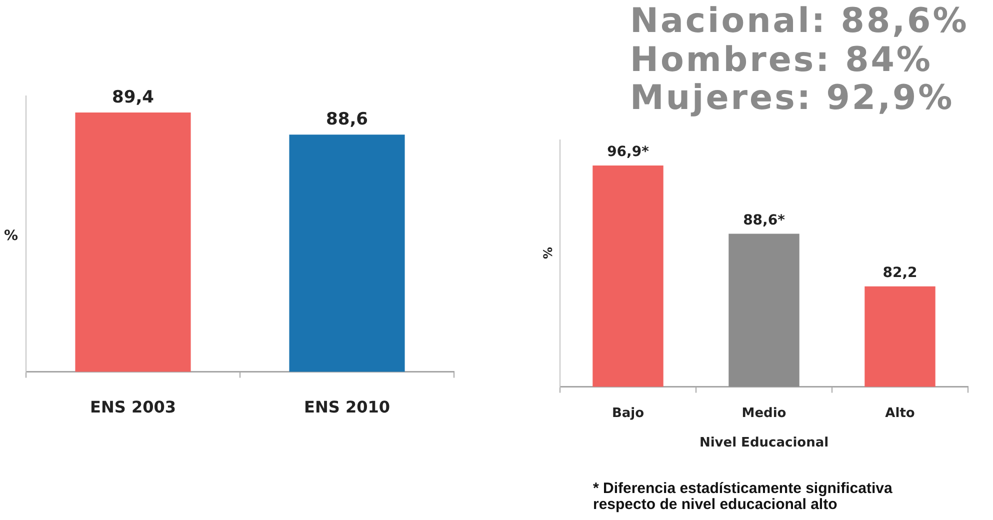  Describe the element at coordinates (347, 407) in the screenshot. I see `x-tick-label: ENS 2010` at that location.